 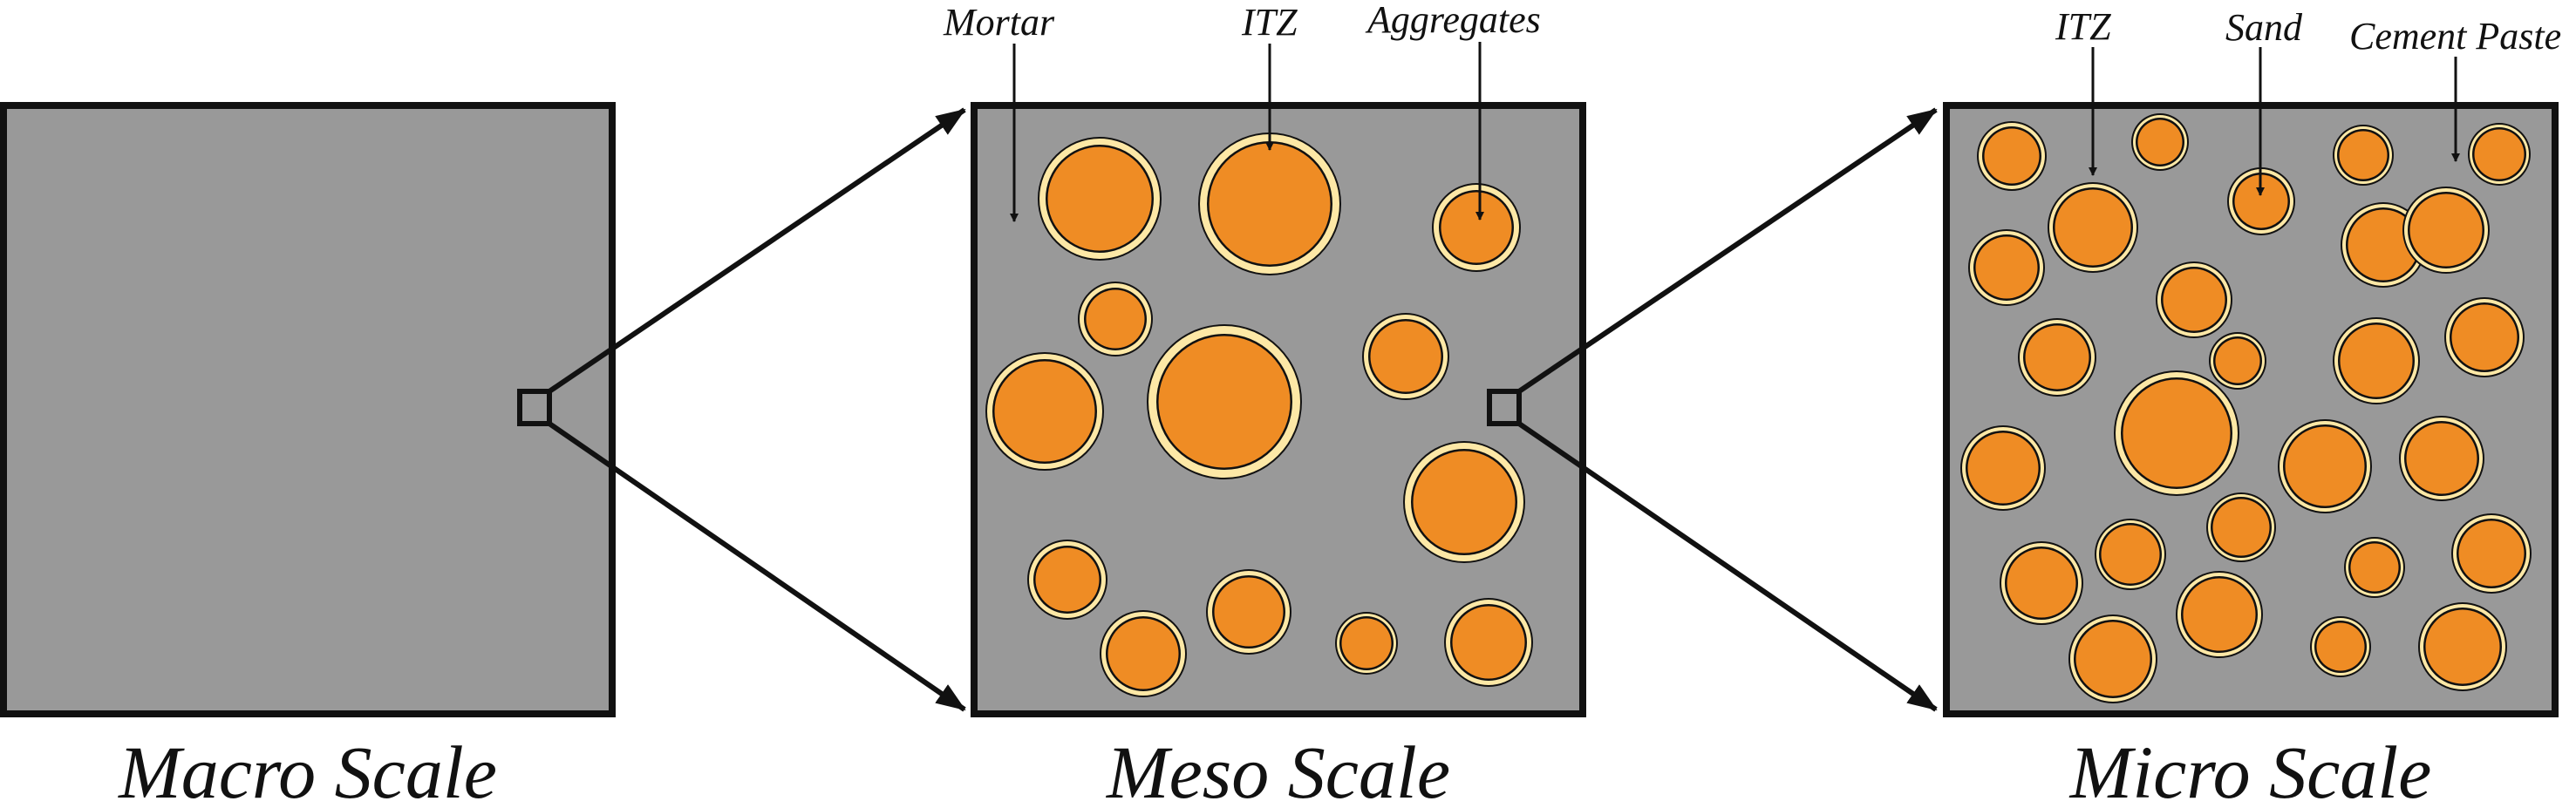 What do you see at coordinates (1278, 769) in the screenshot?
I see `meso-scale-title: Meso Scale` at bounding box center [1278, 769].